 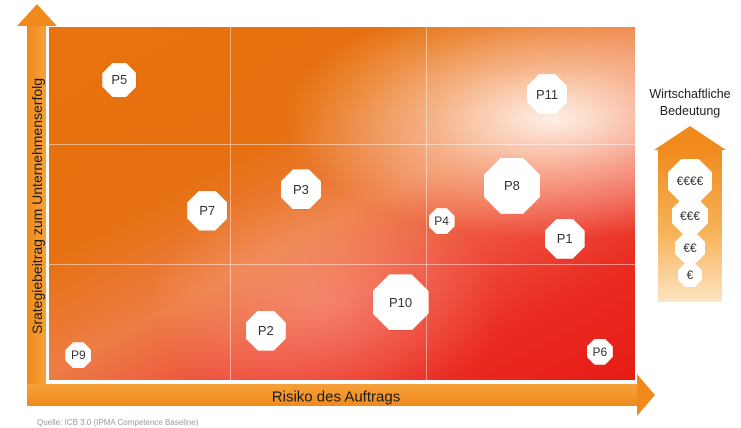 I want to click on legend-arrow-head, so click(x=690, y=138).